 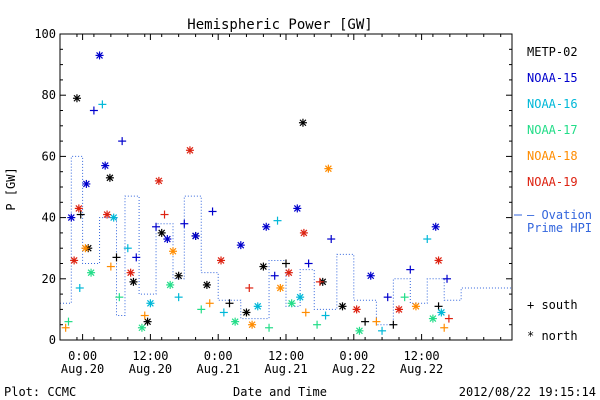 I want to click on legend-entry: NOAA-17, so click(x=552, y=130).